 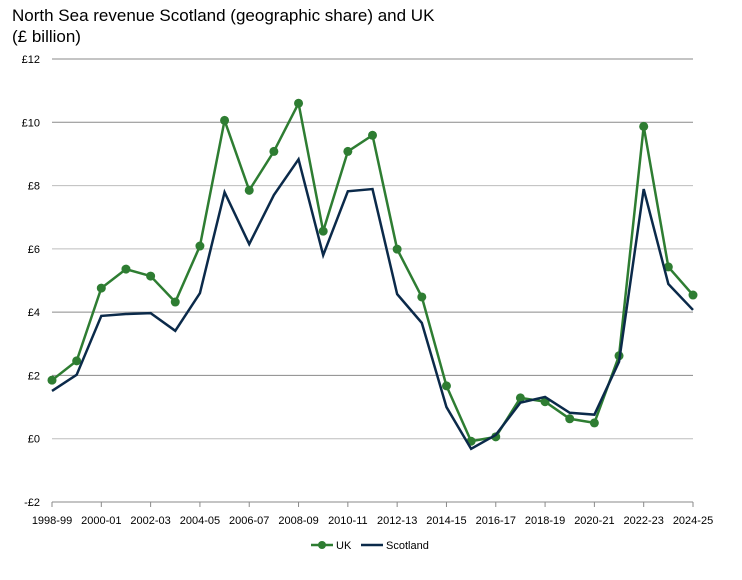 I want to click on x-tick-label: 2000-01, so click(x=101, y=521).